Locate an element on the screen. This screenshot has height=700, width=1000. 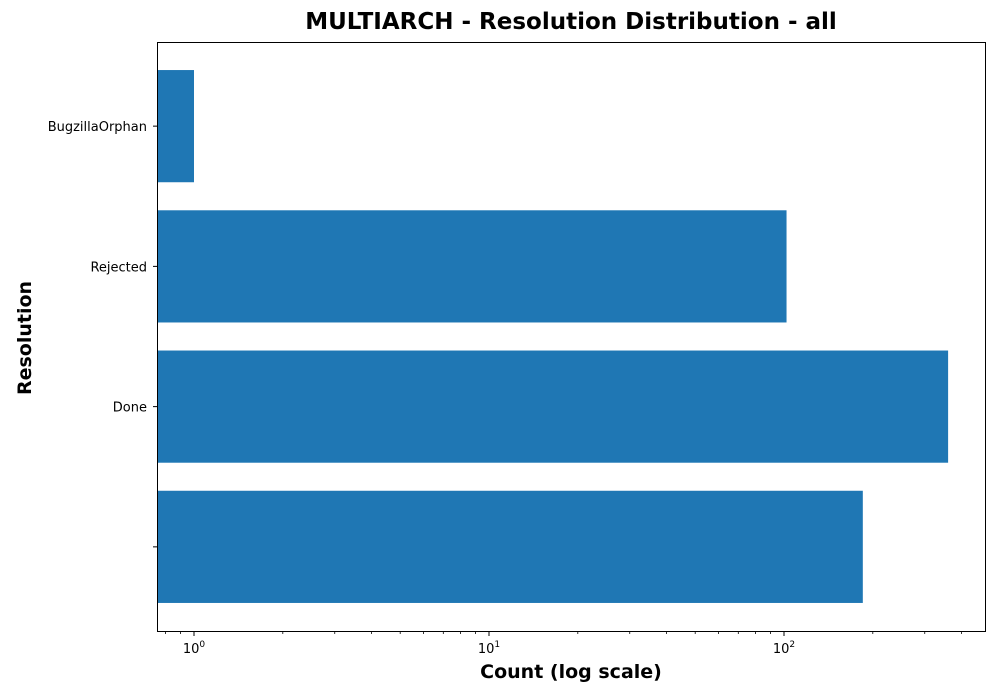
bar-rejected is located at coordinates (472, 266).